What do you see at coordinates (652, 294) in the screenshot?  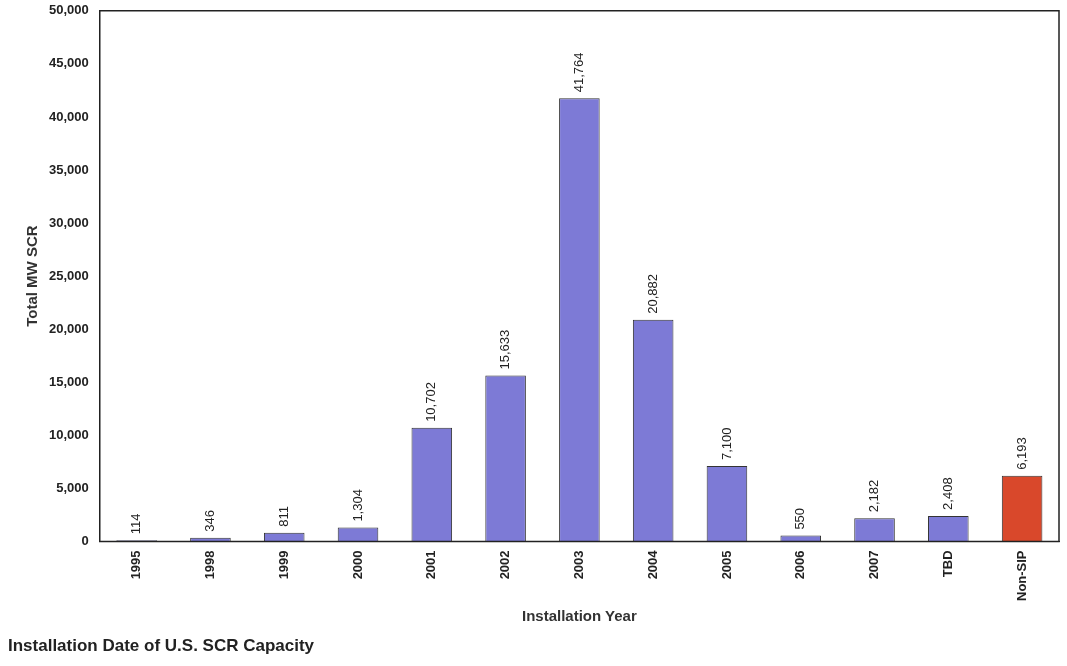 I see `data-label: 20,882` at bounding box center [652, 294].